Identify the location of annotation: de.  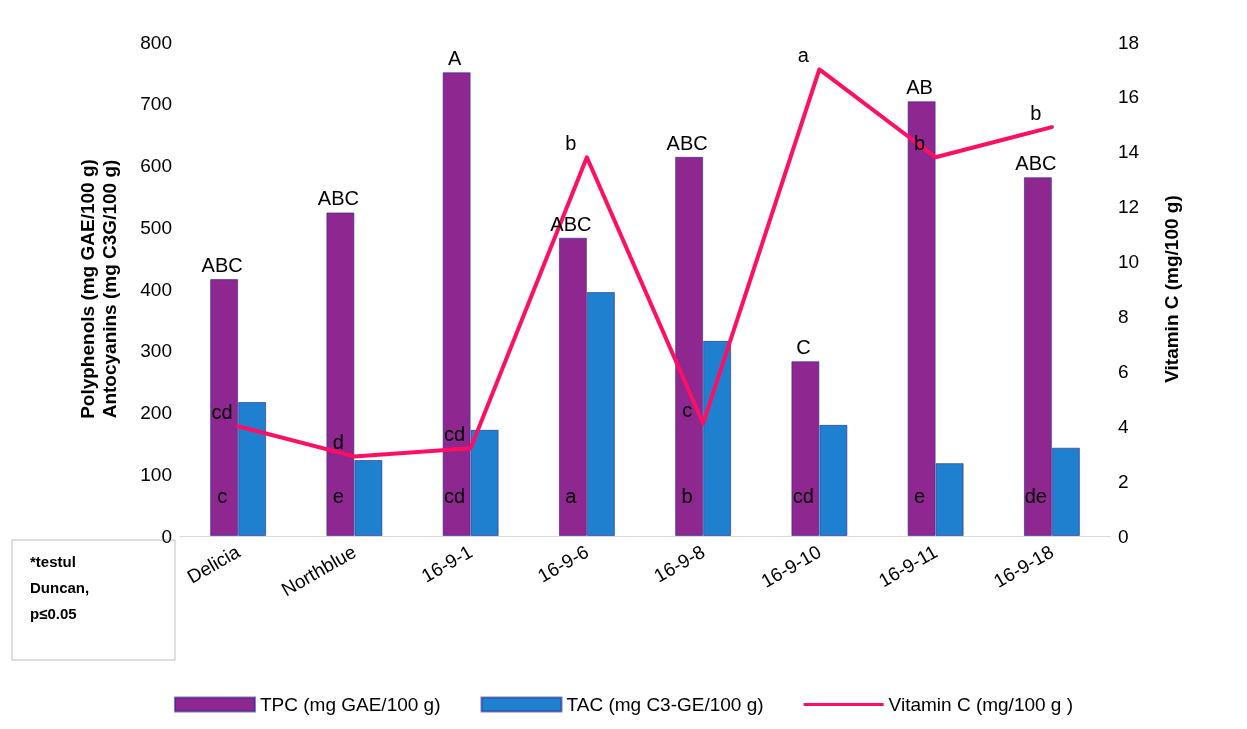
(1035, 496).